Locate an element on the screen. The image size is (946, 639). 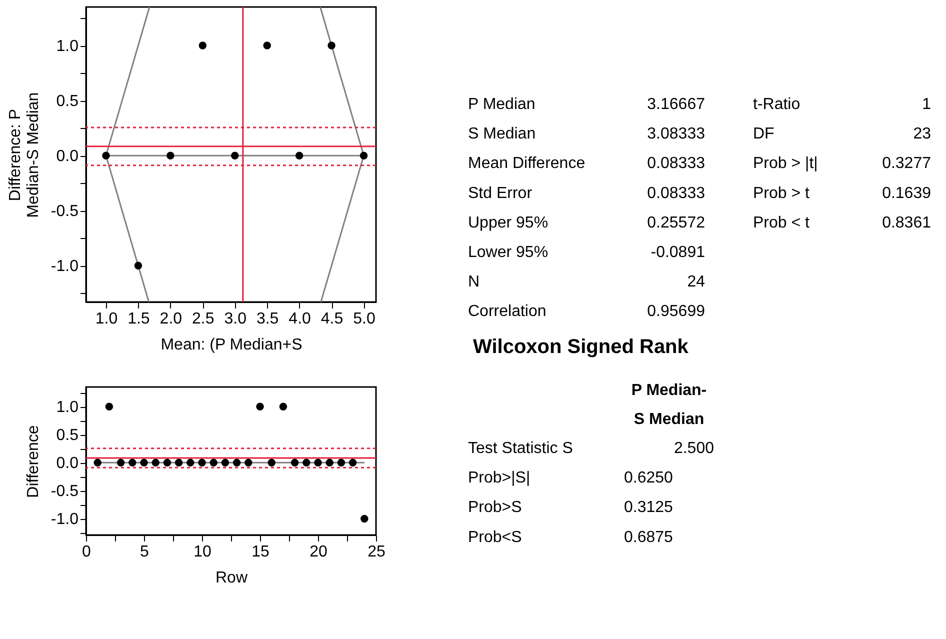
text: Prob>|S| is located at coordinates (499, 478).